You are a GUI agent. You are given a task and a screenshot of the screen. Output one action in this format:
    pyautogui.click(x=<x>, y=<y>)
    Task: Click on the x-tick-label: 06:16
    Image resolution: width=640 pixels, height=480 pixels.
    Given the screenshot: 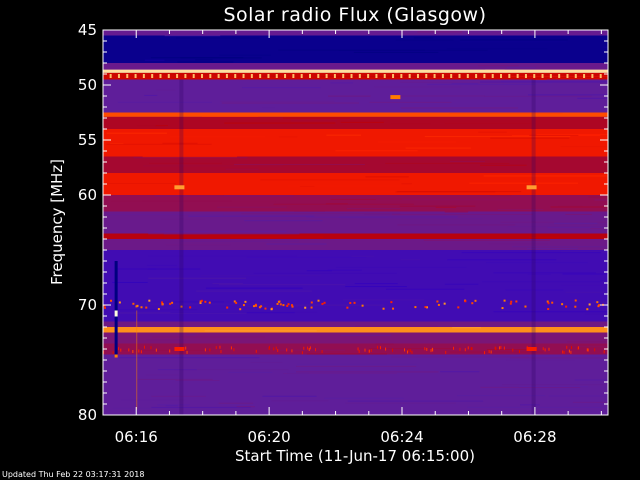 What is the action you would take?
    pyautogui.click(x=136, y=437)
    